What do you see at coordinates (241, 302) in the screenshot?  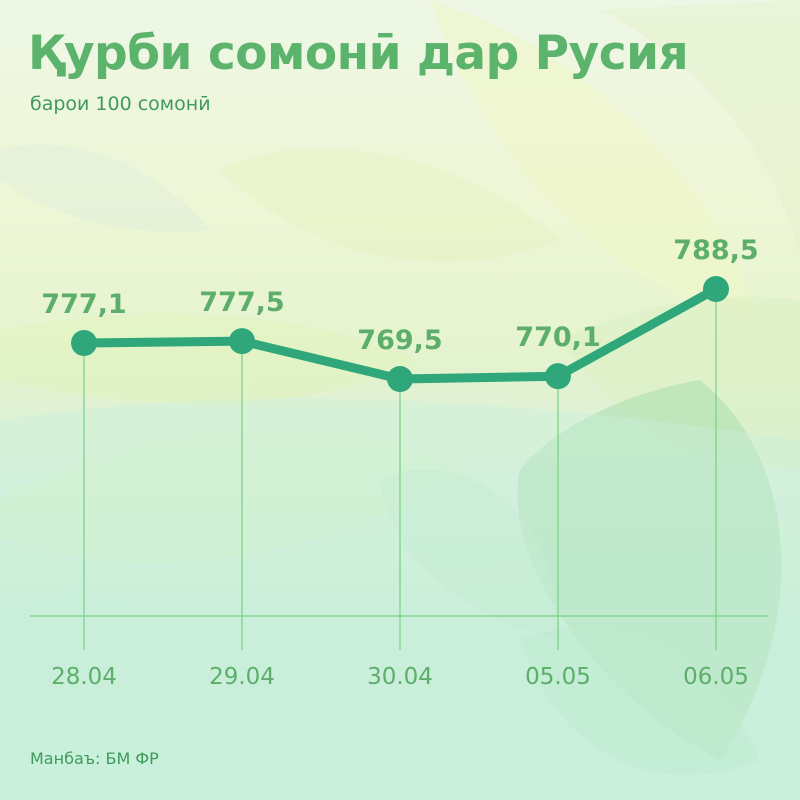 I see `data-label: 777,5` at bounding box center [241, 302].